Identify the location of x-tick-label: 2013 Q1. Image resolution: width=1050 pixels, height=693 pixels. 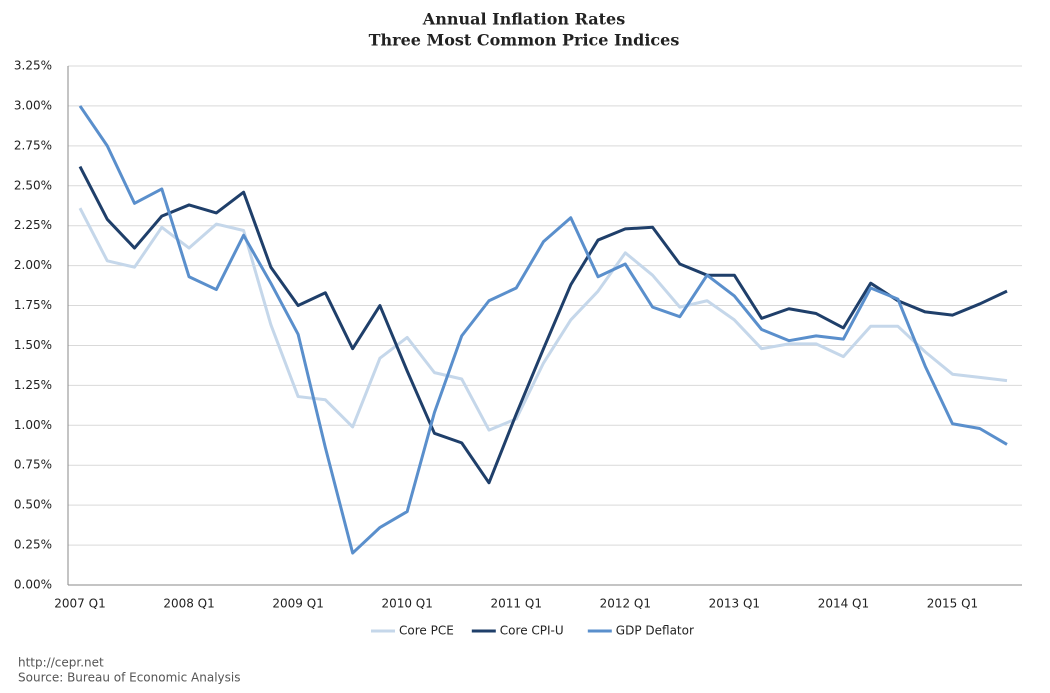
(734, 604).